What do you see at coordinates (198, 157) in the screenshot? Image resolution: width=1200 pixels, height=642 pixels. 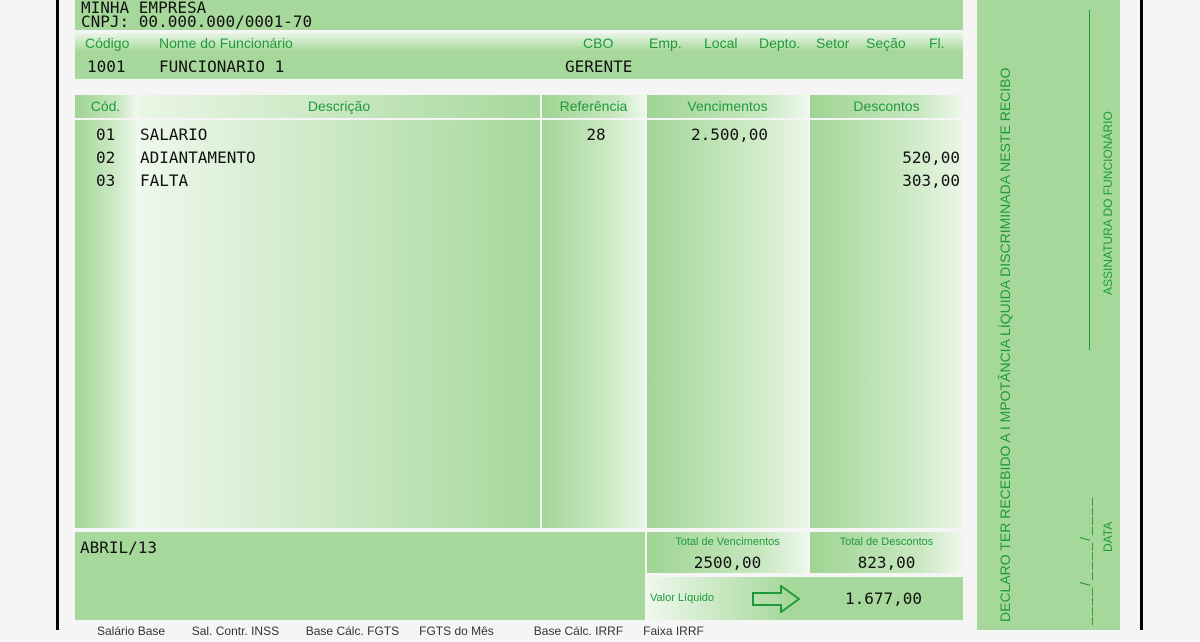 I see `row-description: ADIANTAMENTO` at bounding box center [198, 157].